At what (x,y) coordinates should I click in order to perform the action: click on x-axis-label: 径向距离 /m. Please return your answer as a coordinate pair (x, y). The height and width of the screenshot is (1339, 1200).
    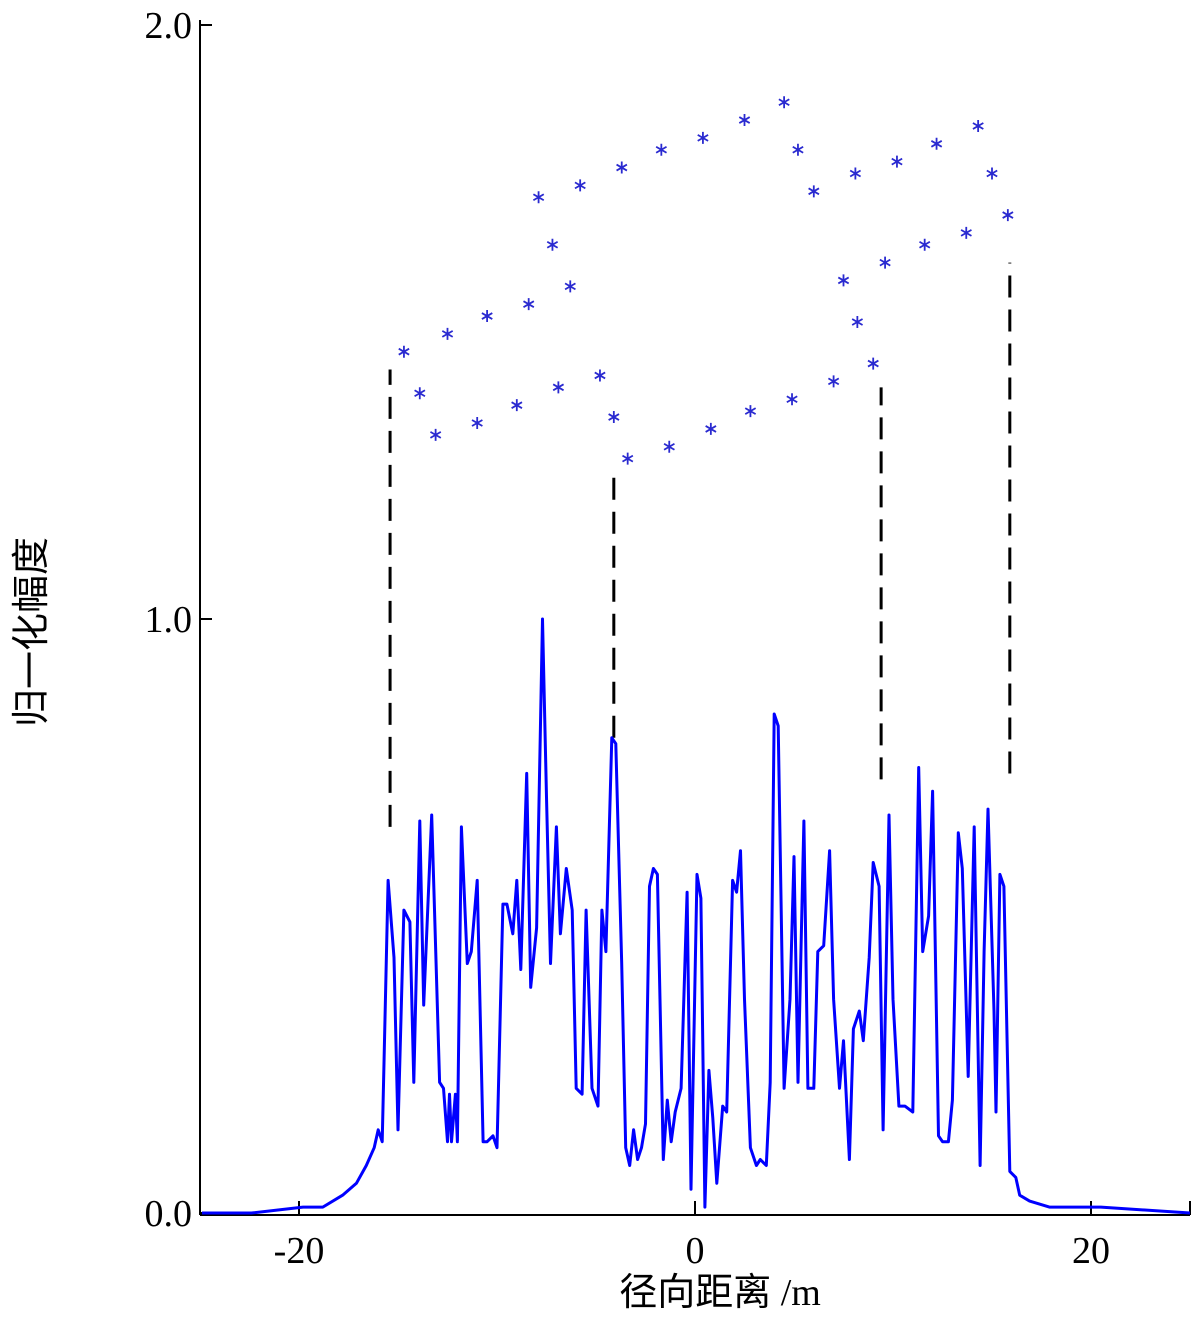
    Looking at the image, I should click on (720, 1293).